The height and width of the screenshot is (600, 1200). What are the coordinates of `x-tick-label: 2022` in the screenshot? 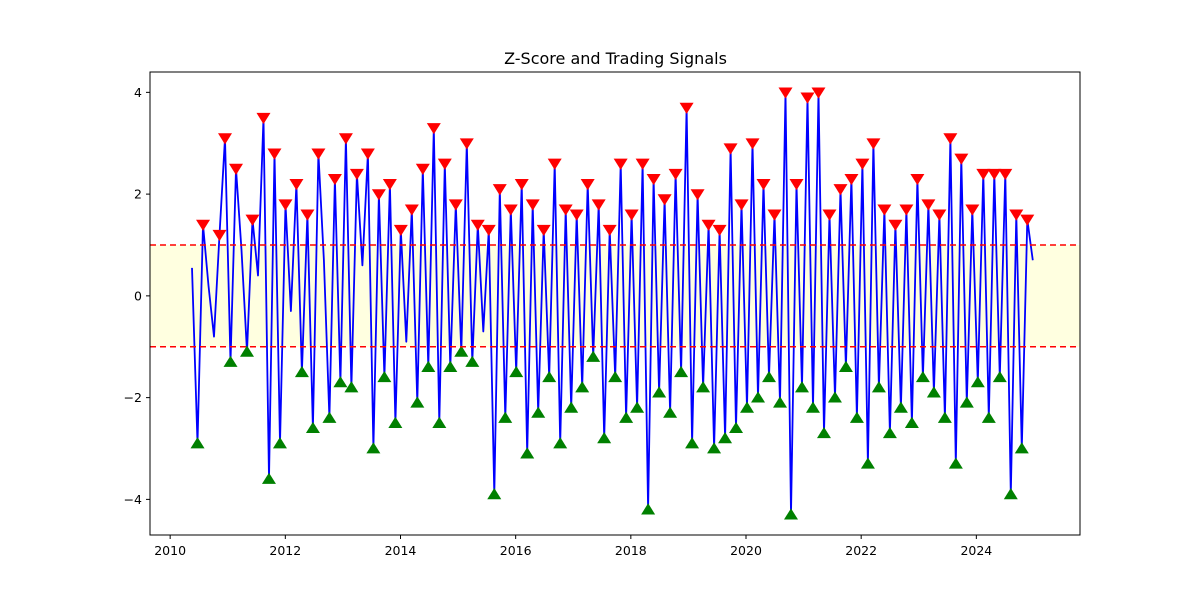 It's located at (861, 550).